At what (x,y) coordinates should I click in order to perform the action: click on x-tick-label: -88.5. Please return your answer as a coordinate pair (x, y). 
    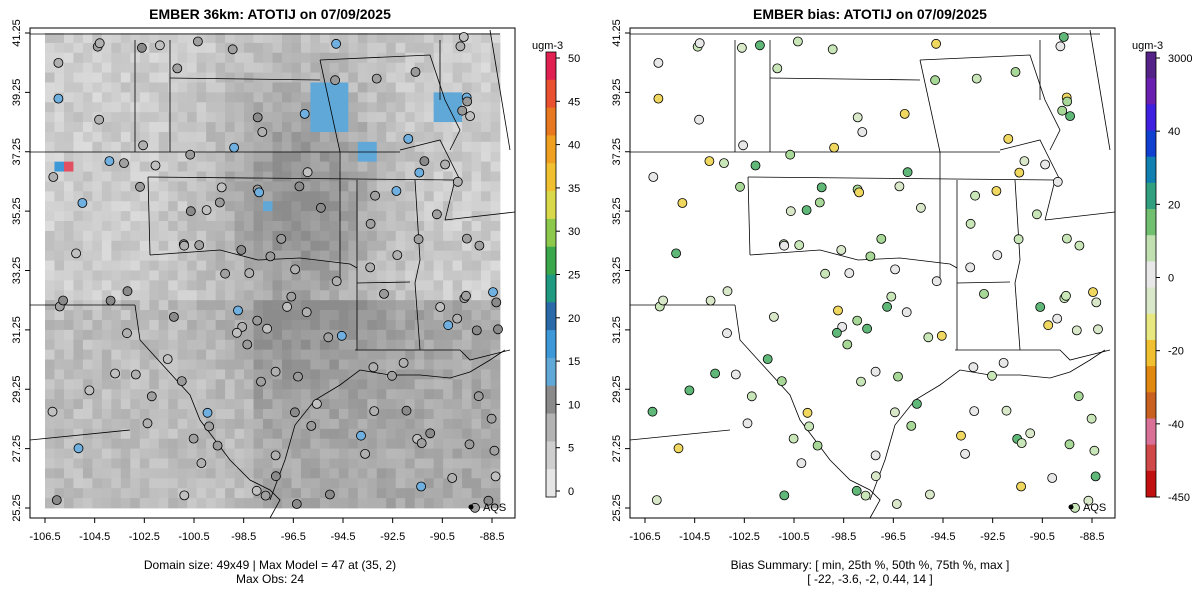
    Looking at the image, I should click on (1091, 537).